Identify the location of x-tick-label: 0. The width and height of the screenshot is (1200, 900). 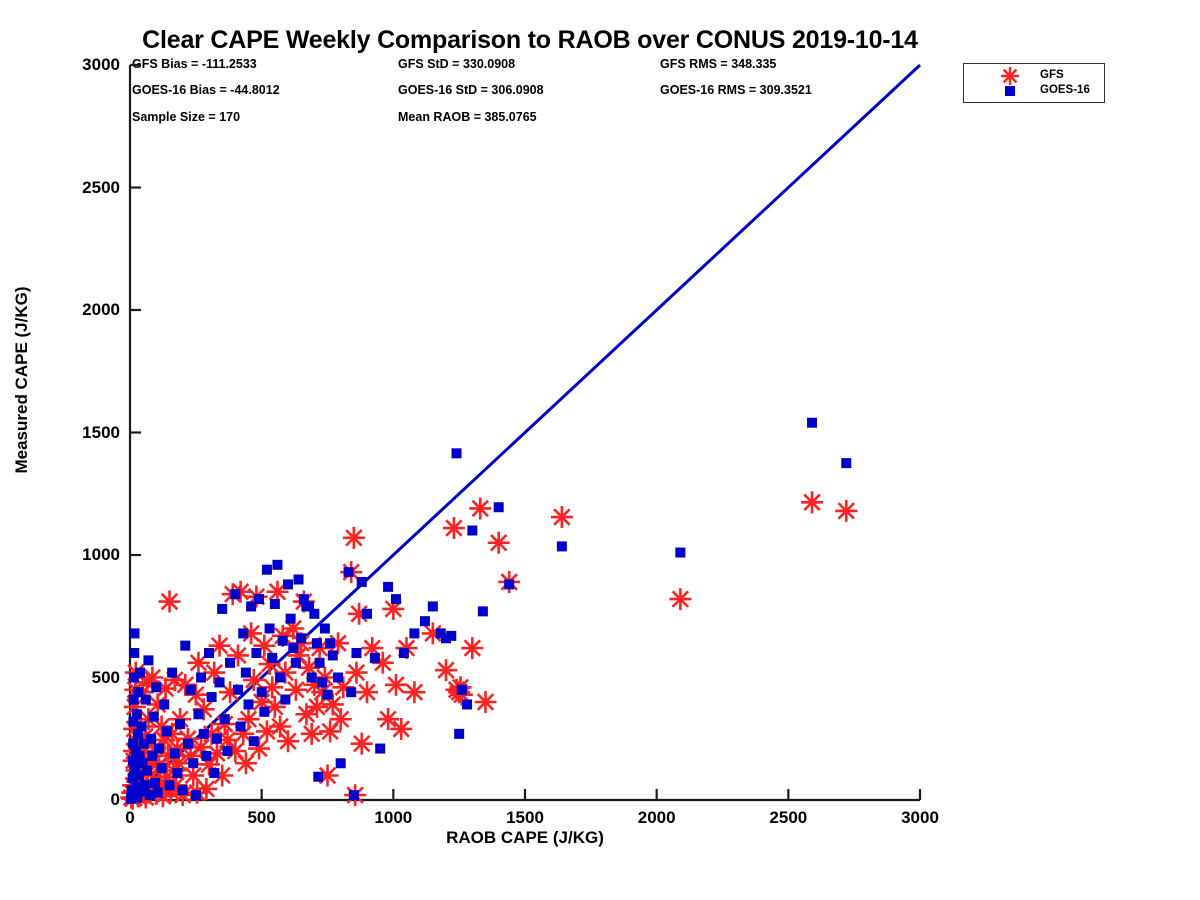
(130, 817).